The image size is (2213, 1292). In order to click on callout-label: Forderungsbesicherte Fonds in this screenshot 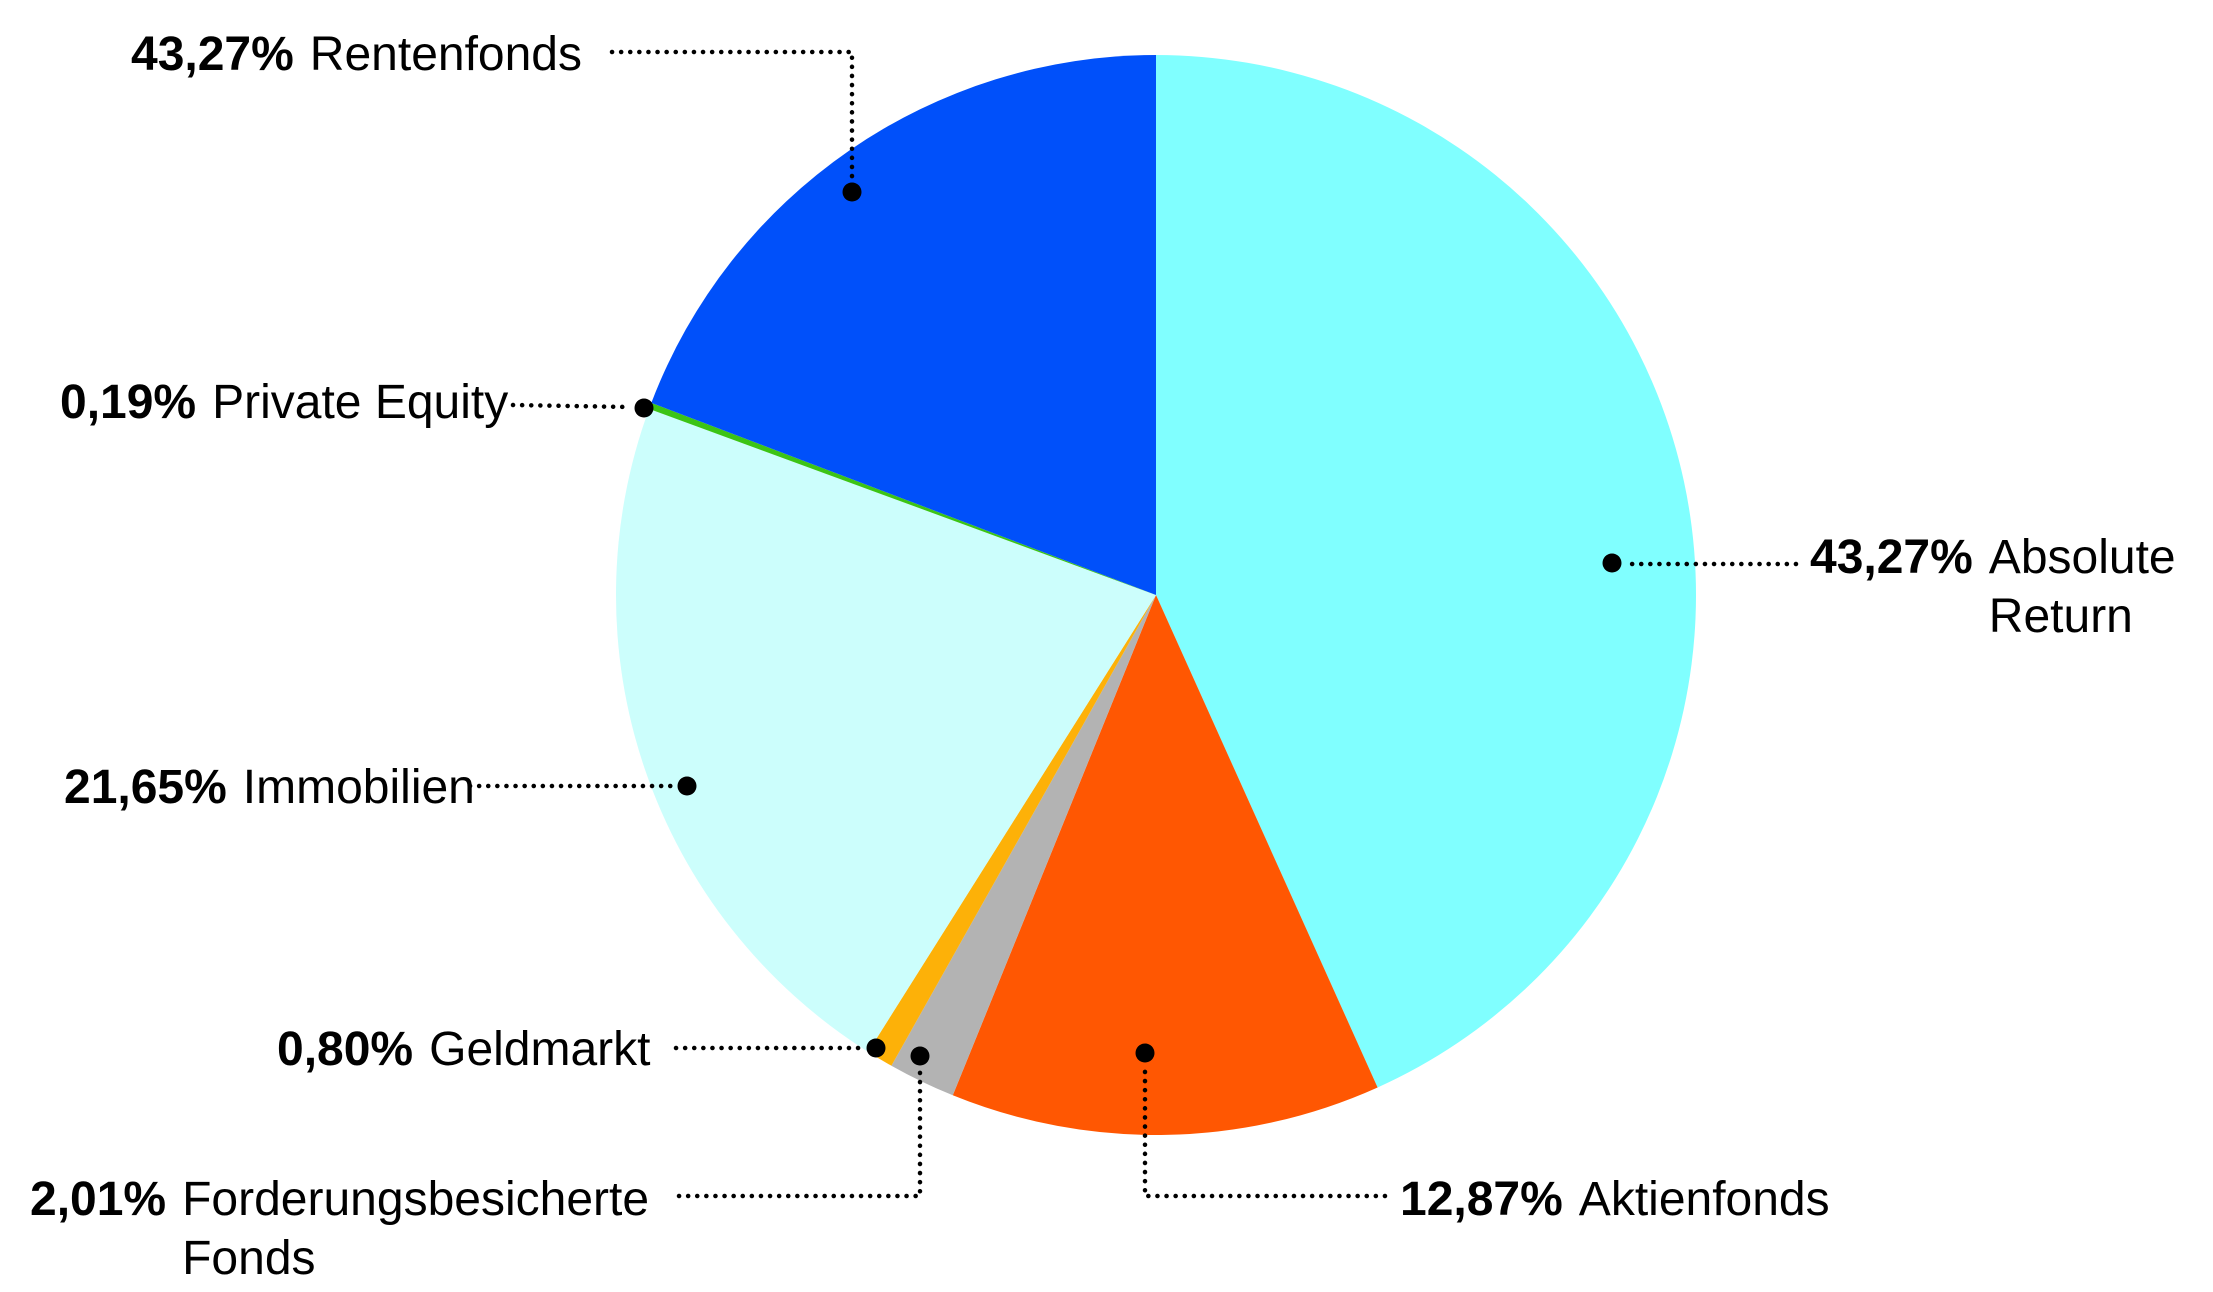, I will do `click(416, 1229)`.